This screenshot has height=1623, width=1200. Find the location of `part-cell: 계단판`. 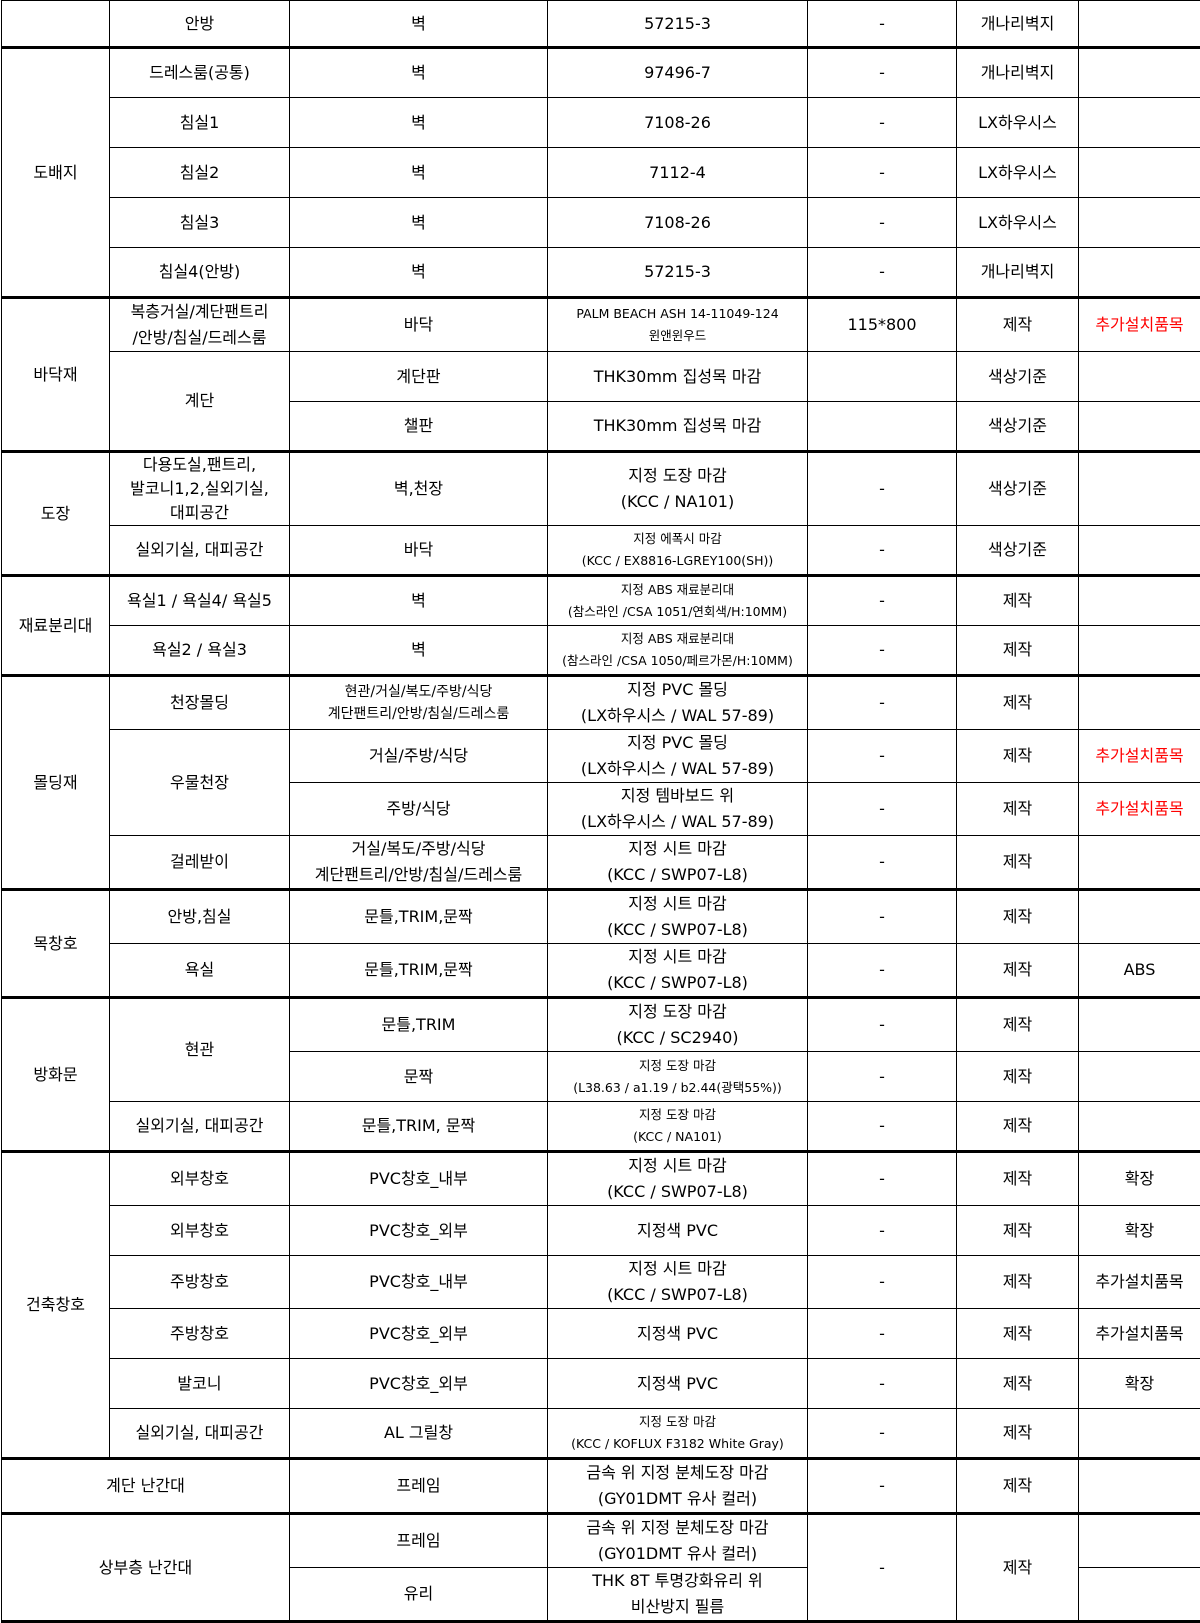

part-cell: 계단판 is located at coordinates (419, 377).